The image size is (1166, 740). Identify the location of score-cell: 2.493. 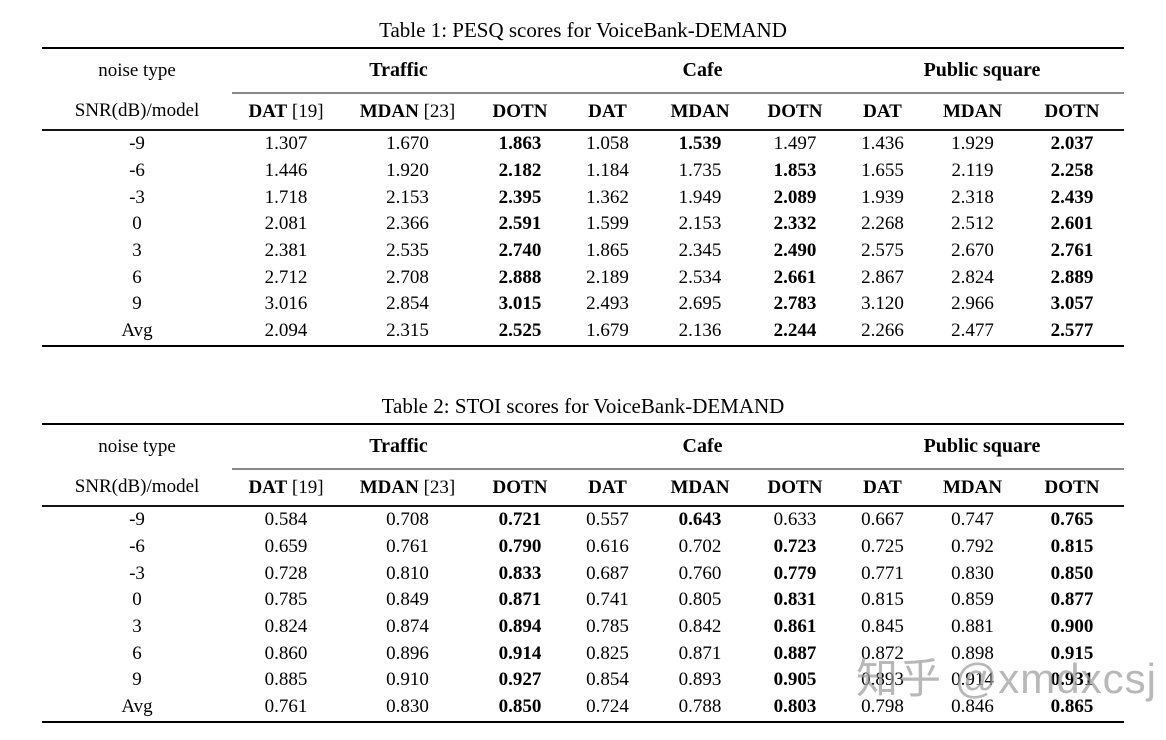
(607, 304).